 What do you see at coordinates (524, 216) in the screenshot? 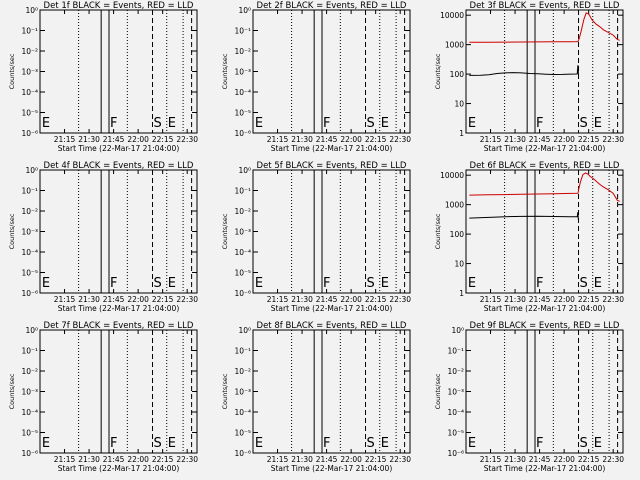
I see `series-line-events` at bounding box center [524, 216].